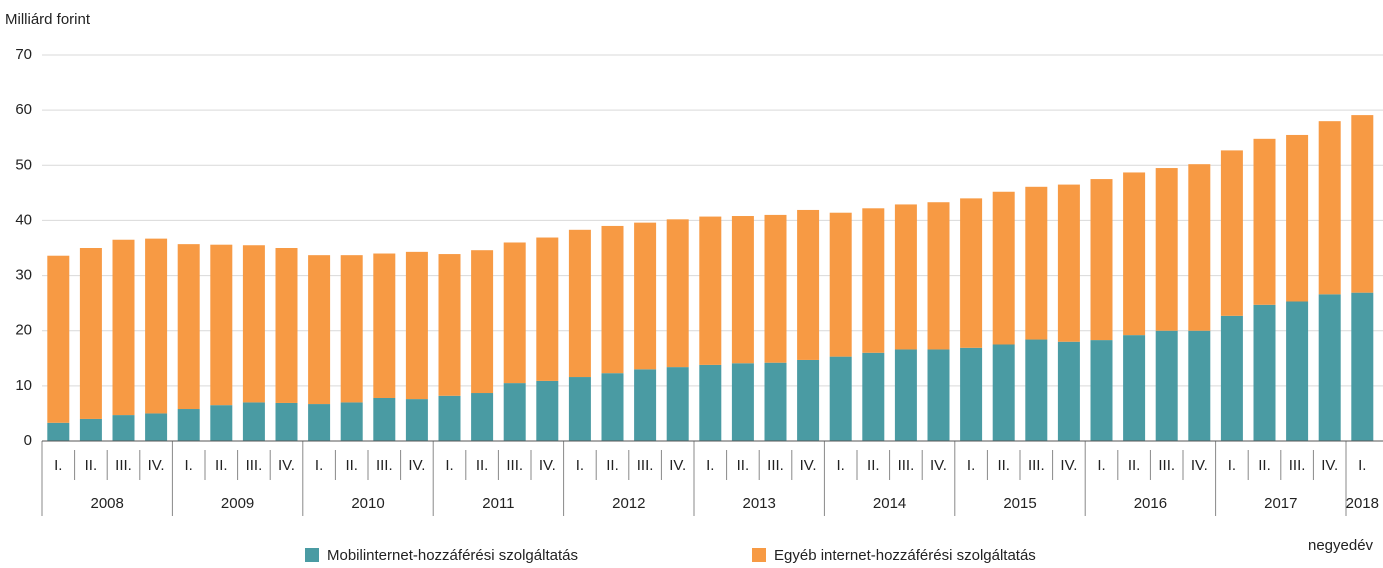 The image size is (1383, 568). What do you see at coordinates (23, 385) in the screenshot?
I see `y-tick-label: 10` at bounding box center [23, 385].